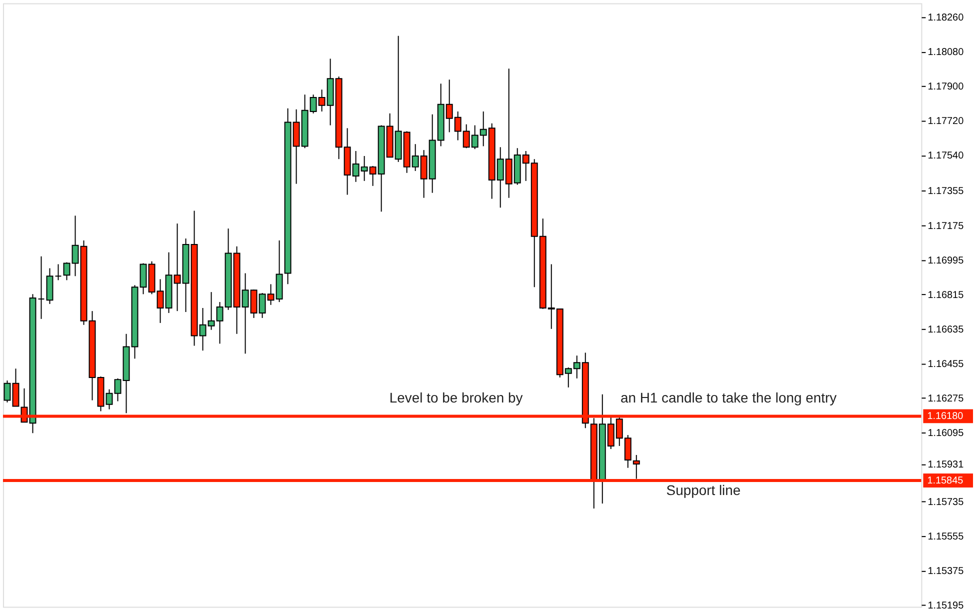 Image resolution: width=975 pixels, height=611 pixels. What do you see at coordinates (946, 260) in the screenshot?
I see `y-tick-label: 1.16995` at bounding box center [946, 260].